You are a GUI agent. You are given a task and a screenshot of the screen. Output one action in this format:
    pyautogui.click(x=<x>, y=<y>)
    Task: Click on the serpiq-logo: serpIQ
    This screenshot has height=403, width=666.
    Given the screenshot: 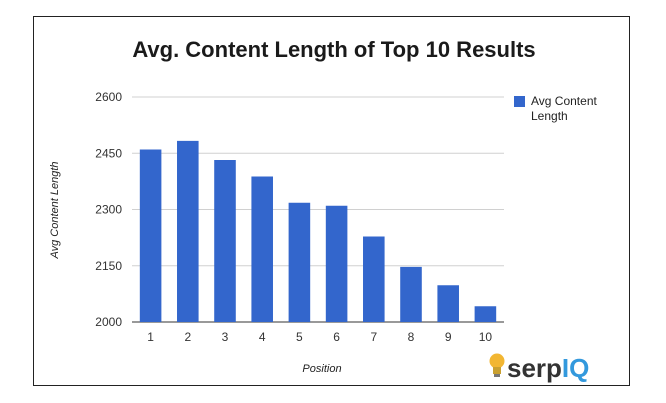 What is the action you would take?
    pyautogui.click(x=539, y=368)
    